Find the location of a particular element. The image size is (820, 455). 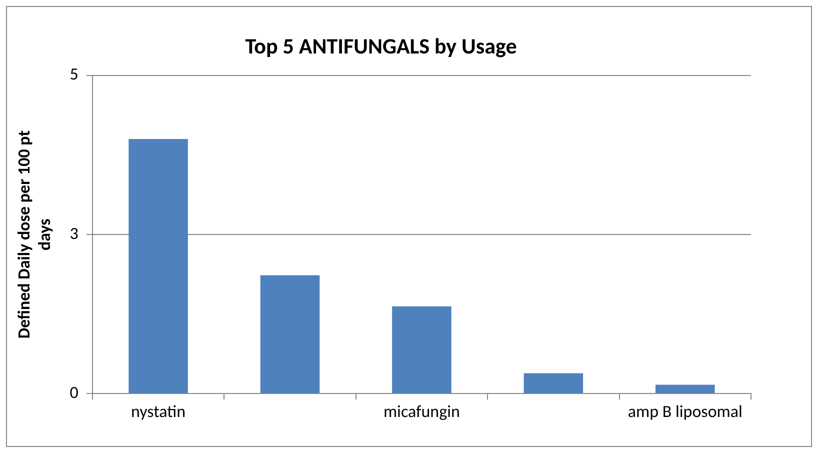

x-tick-label: nystatin is located at coordinates (158, 411).